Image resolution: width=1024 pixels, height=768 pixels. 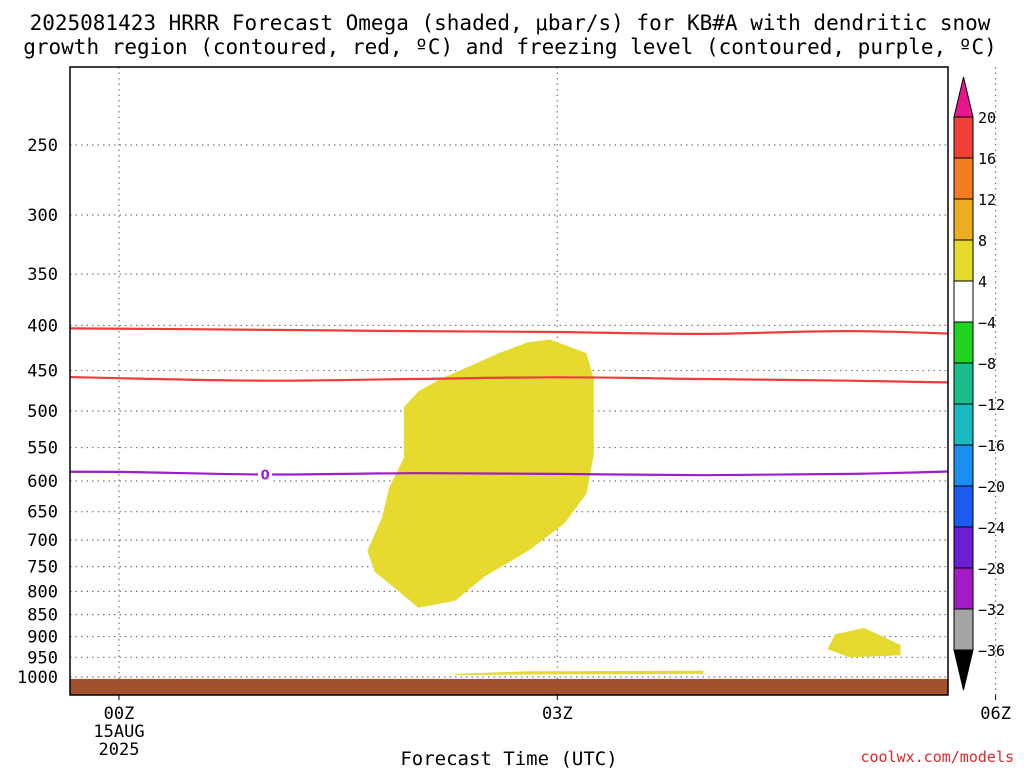 I want to click on contour-line--12, so click(x=509, y=380).